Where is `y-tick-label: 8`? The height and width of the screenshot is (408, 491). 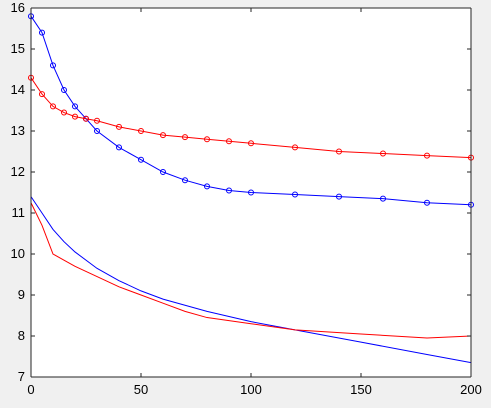
y-tick-label: 8 is located at coordinates (21, 335).